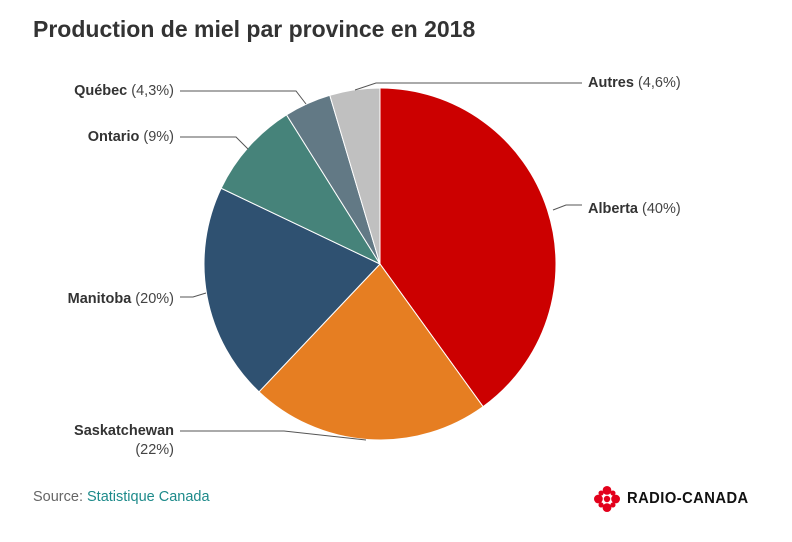  I want to click on slice-label: Manitoba (20%), so click(121, 299).